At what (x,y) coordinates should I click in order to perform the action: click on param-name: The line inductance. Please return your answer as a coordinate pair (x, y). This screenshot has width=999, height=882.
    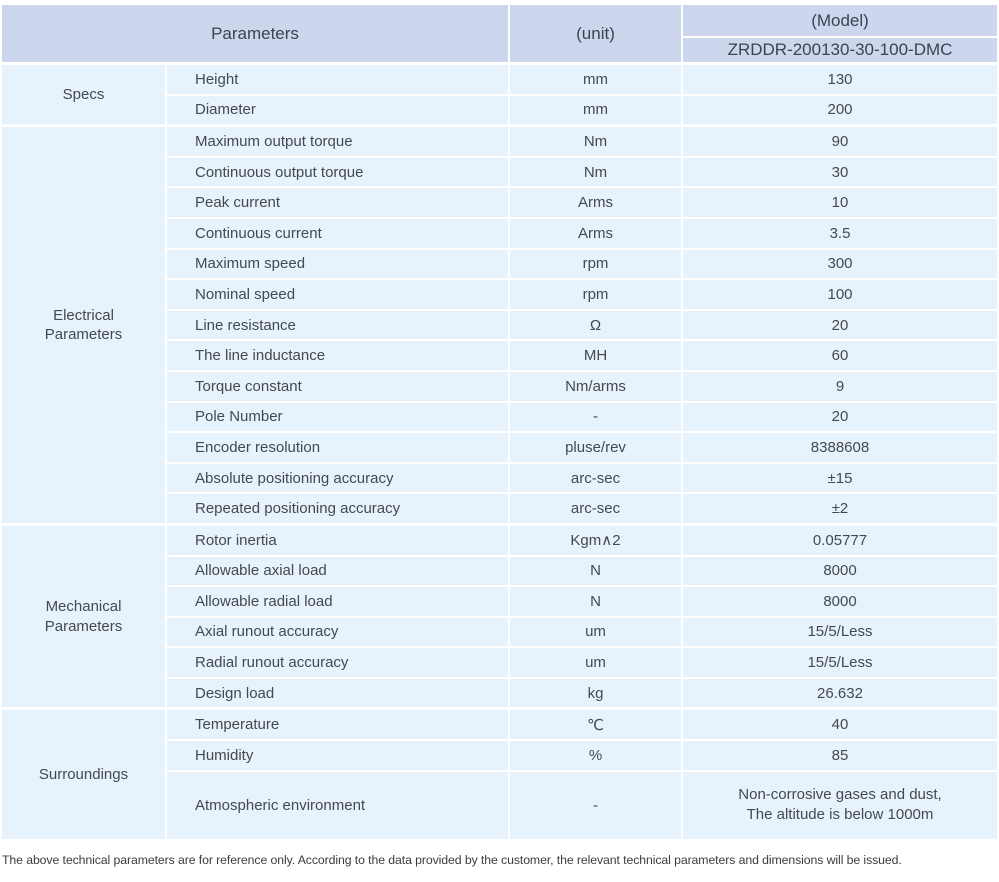
    Looking at the image, I should click on (337, 355).